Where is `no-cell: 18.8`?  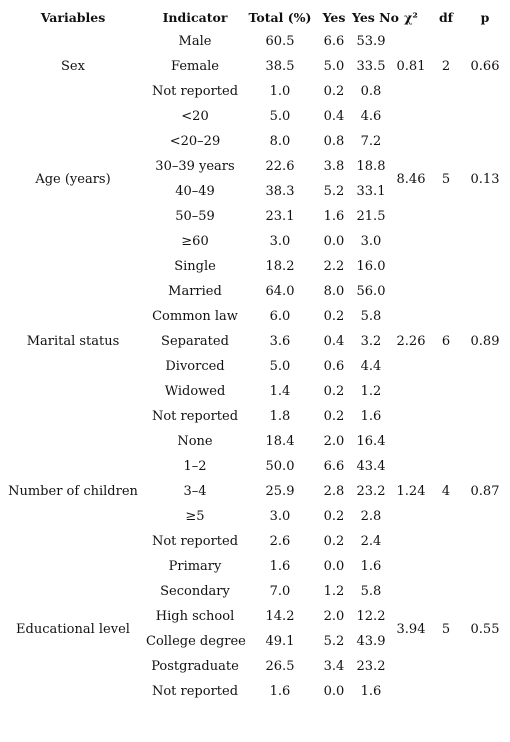
no-cell: 18.8 is located at coordinates (371, 166).